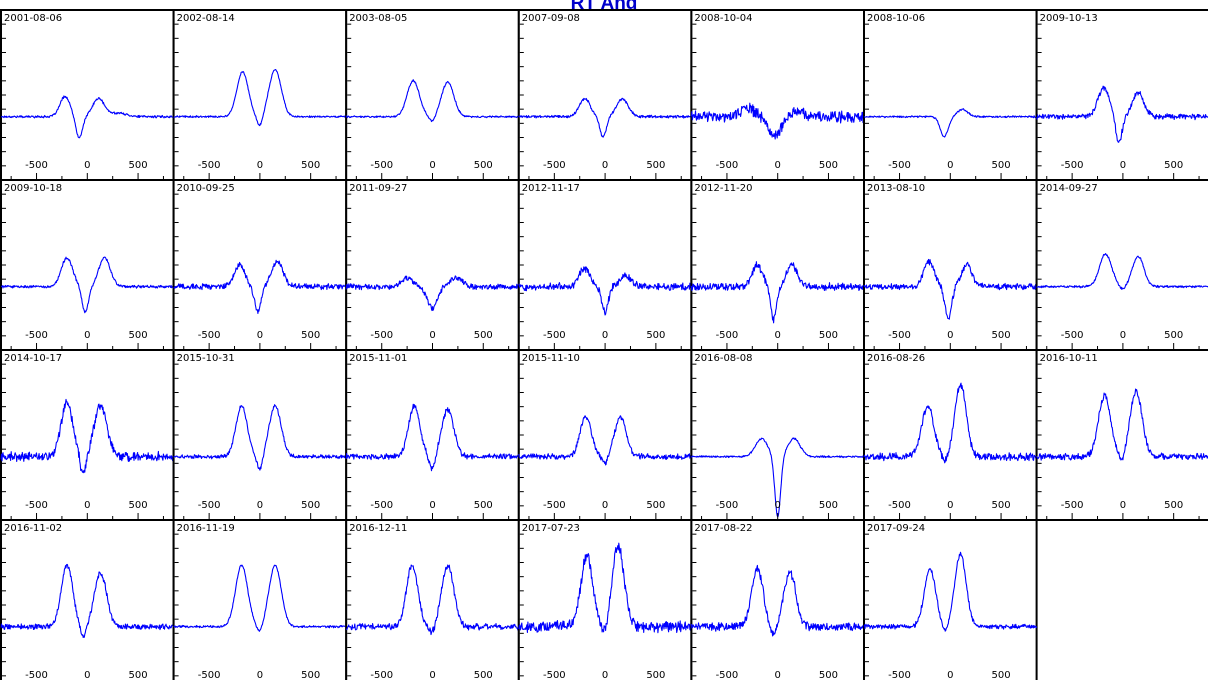 The image size is (1208, 680). I want to click on panel-date-label: 2012-11-17, so click(551, 188).